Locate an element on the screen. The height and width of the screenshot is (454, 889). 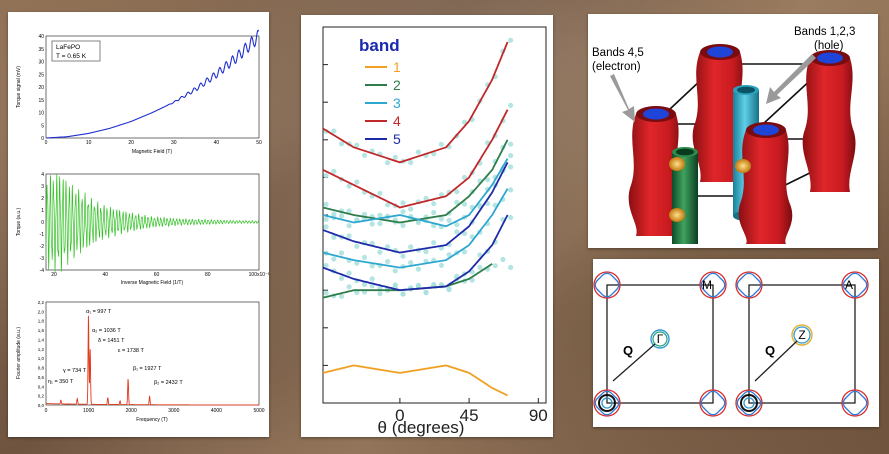
y-tick-label: 2 is located at coordinates (42, 199).